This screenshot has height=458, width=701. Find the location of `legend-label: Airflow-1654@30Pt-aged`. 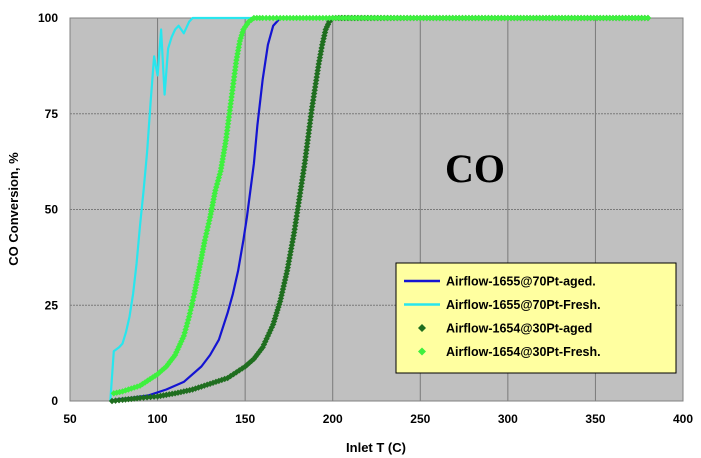

legend-label: Airflow-1654@30Pt-aged is located at coordinates (519, 329).